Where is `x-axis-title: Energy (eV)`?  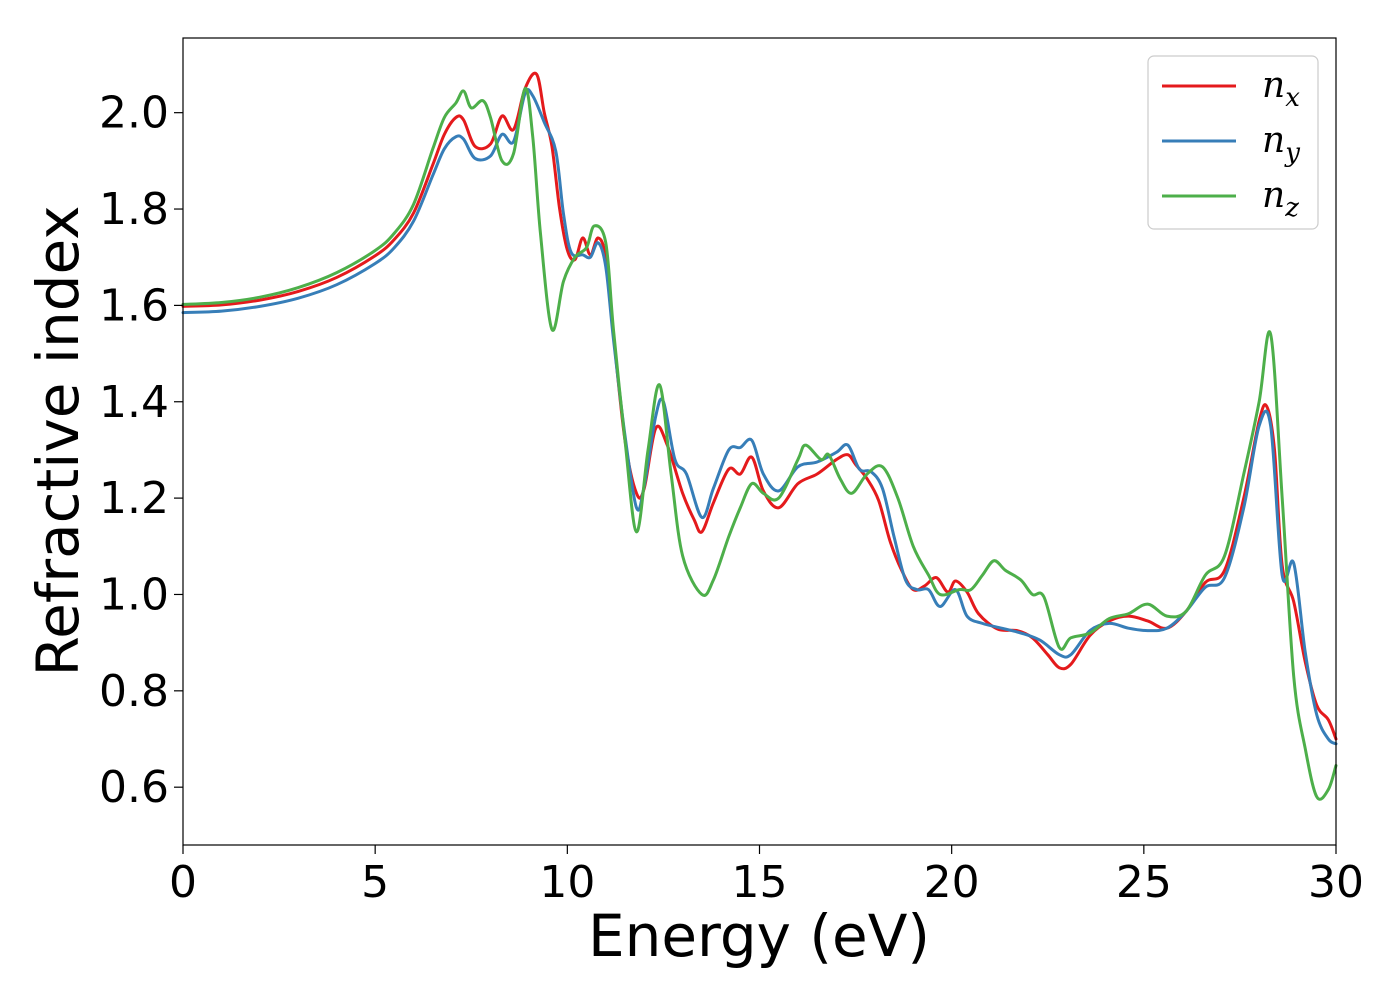 x-axis-title: Energy (eV) is located at coordinates (759, 936).